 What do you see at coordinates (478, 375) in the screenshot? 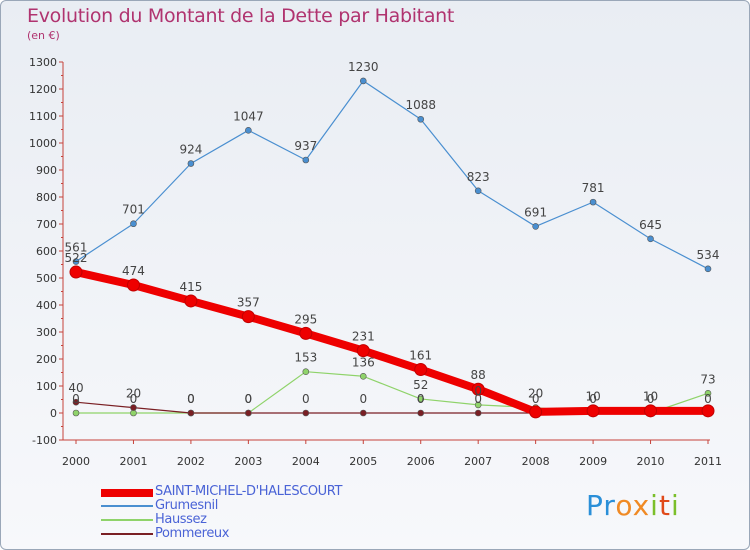
I see `data-label: 88` at bounding box center [478, 375].